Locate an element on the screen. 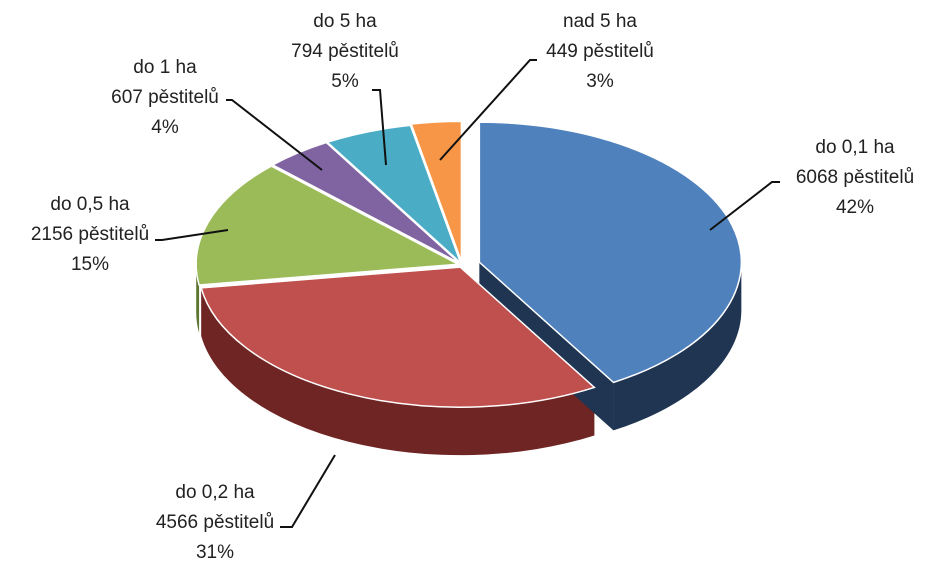 The width and height of the screenshot is (936, 563). category-label: nad 5 ha is located at coordinates (600, 21).